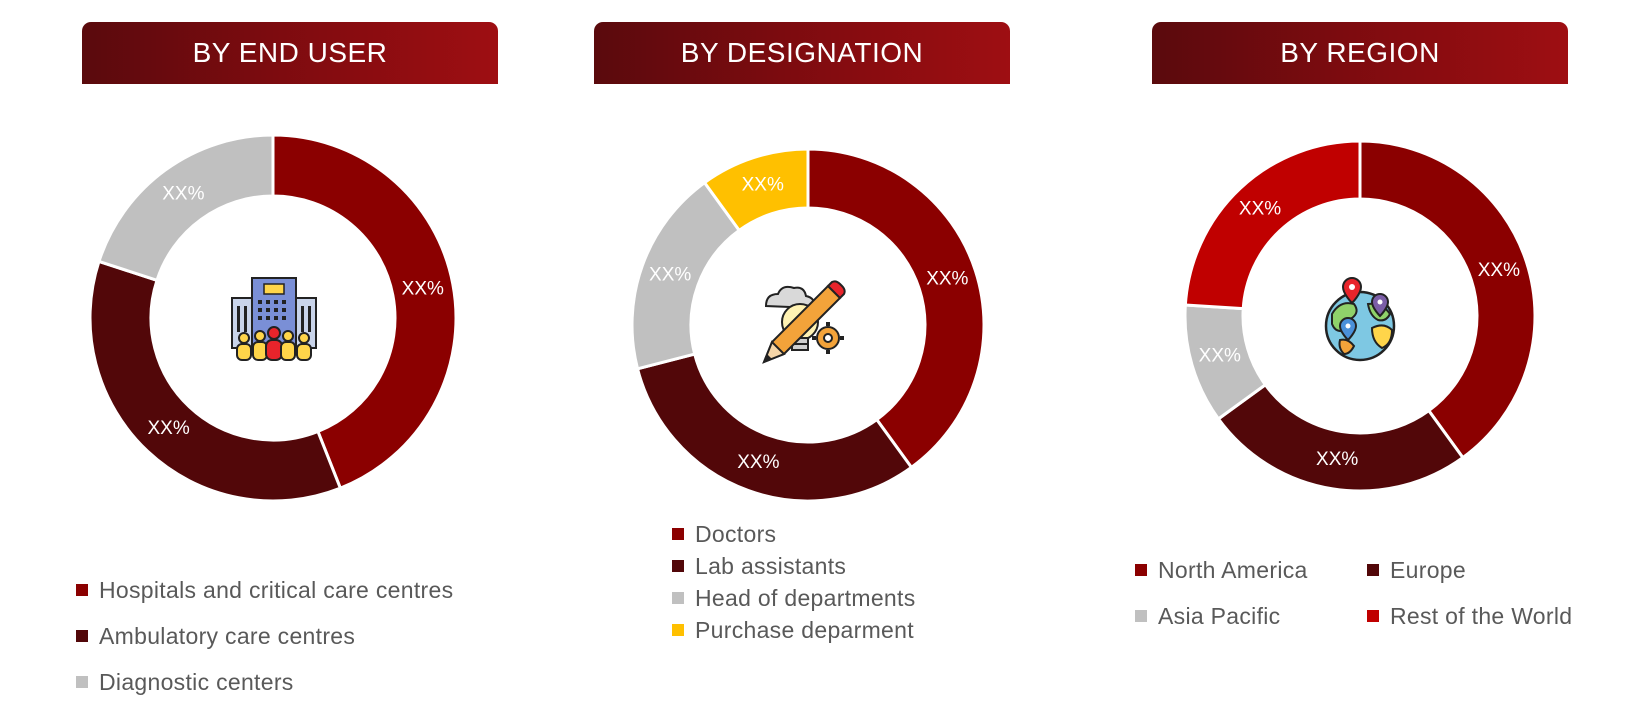 This screenshot has width=1641, height=717. I want to click on legend-label: Asia Pacific, so click(1219, 615).